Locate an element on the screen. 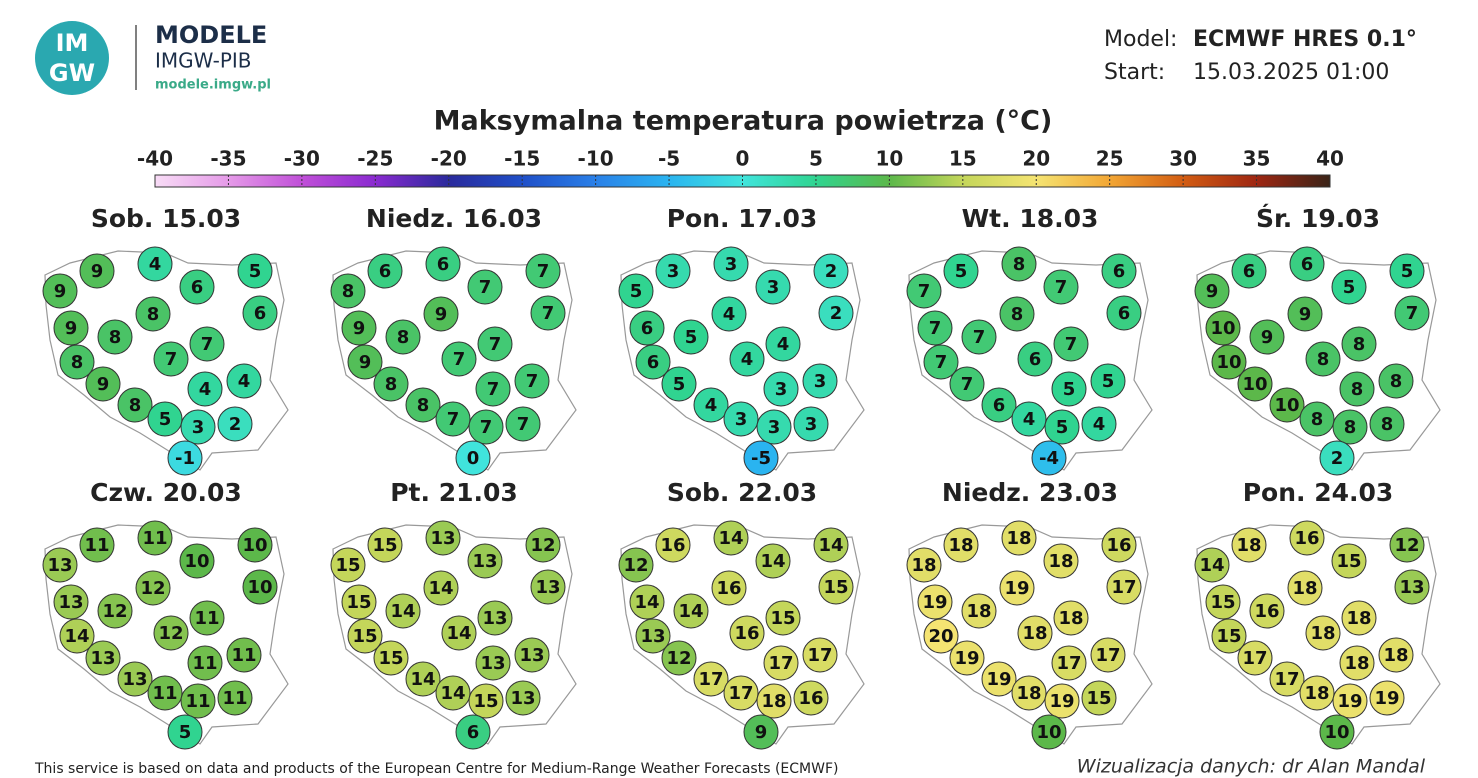  map-date: Sob. 22.03 is located at coordinates (742, 492).